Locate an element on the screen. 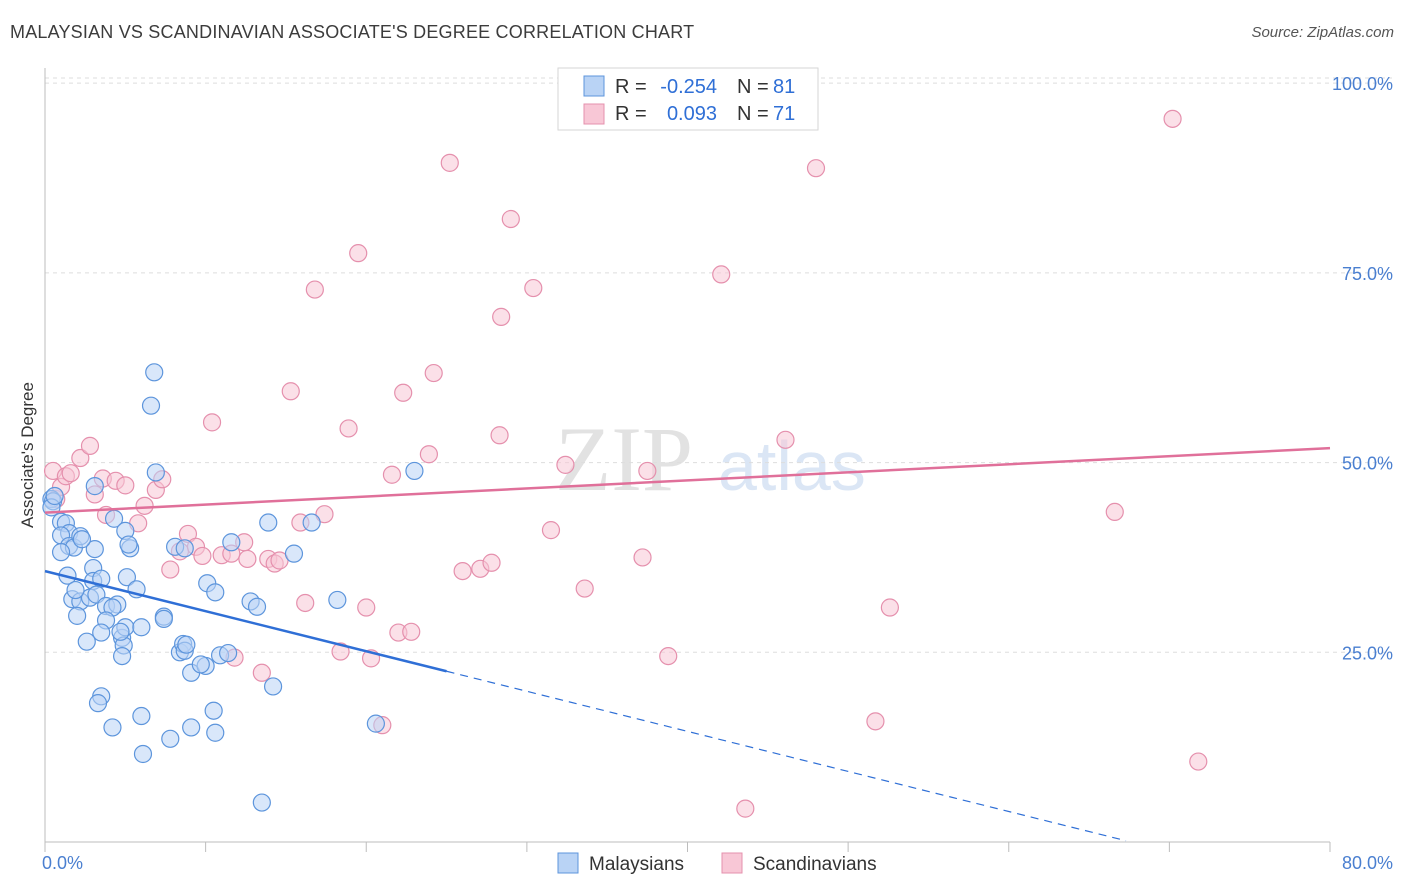  watermark: ZIP atlas is located at coordinates (710, 459).